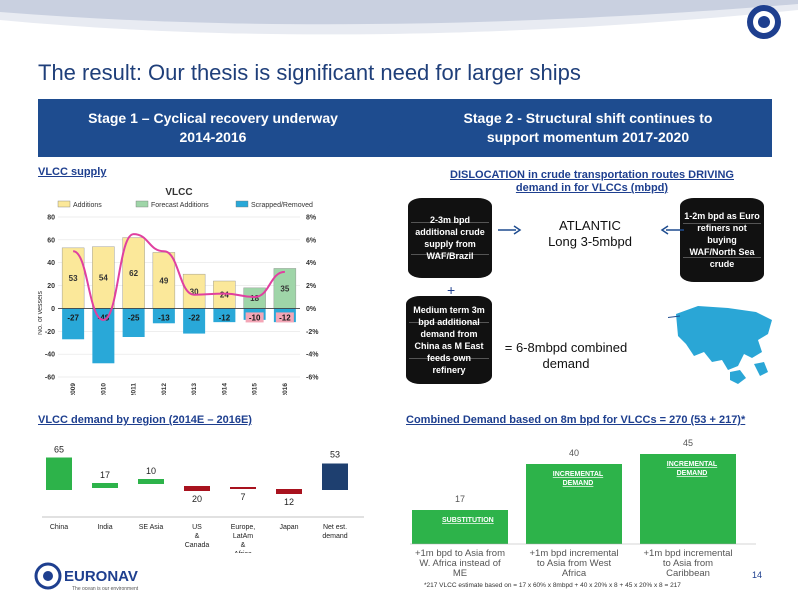  What do you see at coordinates (133, 273) in the screenshot?
I see `addition-label: 62` at bounding box center [133, 273].